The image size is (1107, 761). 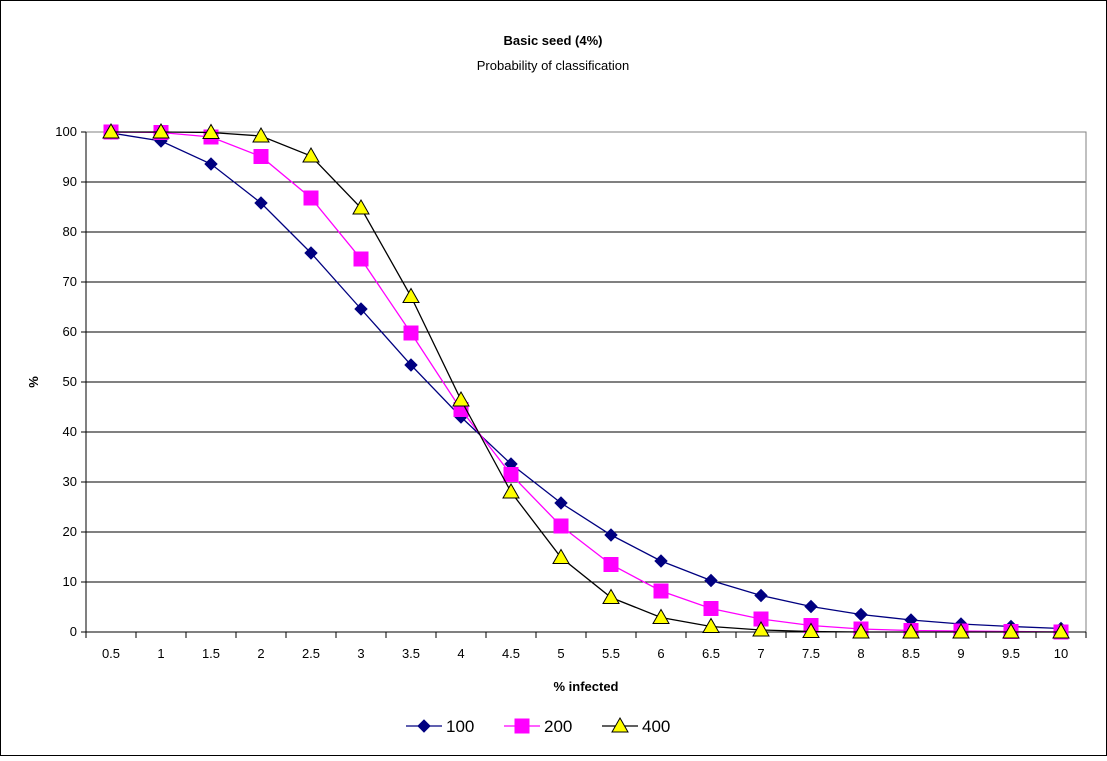 I want to click on chart-title: Basic seed (4%), so click(x=553, y=40).